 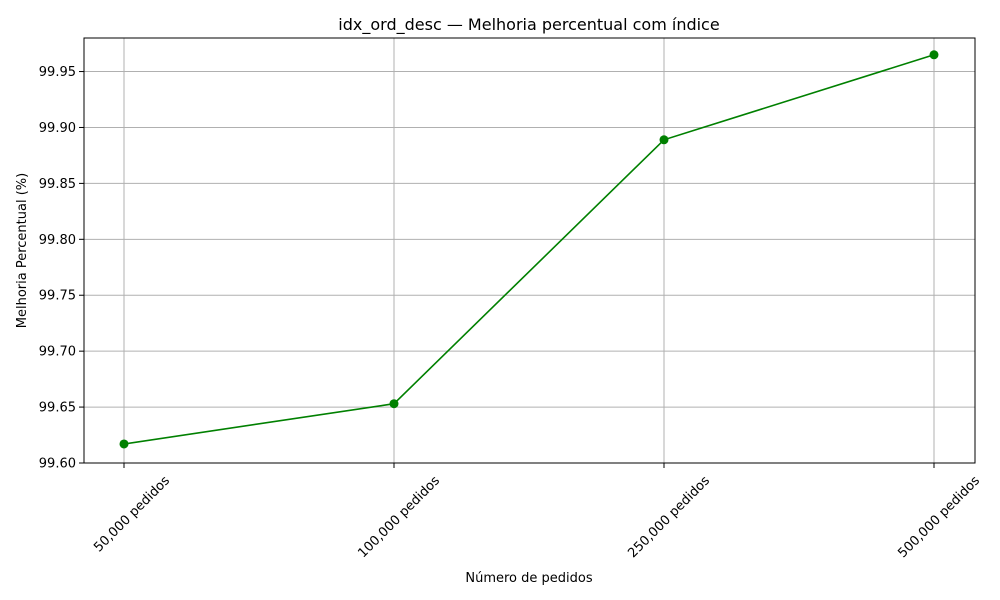 What do you see at coordinates (57, 128) in the screenshot?
I see `y-tick-label: 99.90` at bounding box center [57, 128].